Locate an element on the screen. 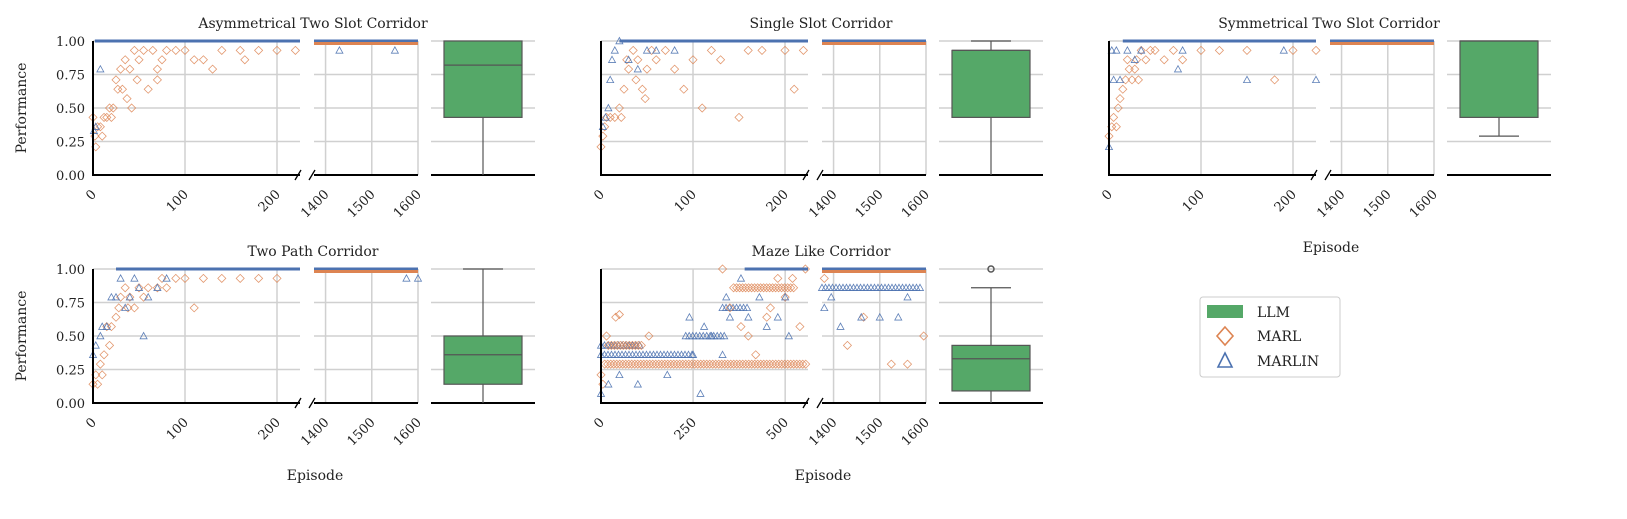  x-axis-label: Episode is located at coordinates (315, 476).